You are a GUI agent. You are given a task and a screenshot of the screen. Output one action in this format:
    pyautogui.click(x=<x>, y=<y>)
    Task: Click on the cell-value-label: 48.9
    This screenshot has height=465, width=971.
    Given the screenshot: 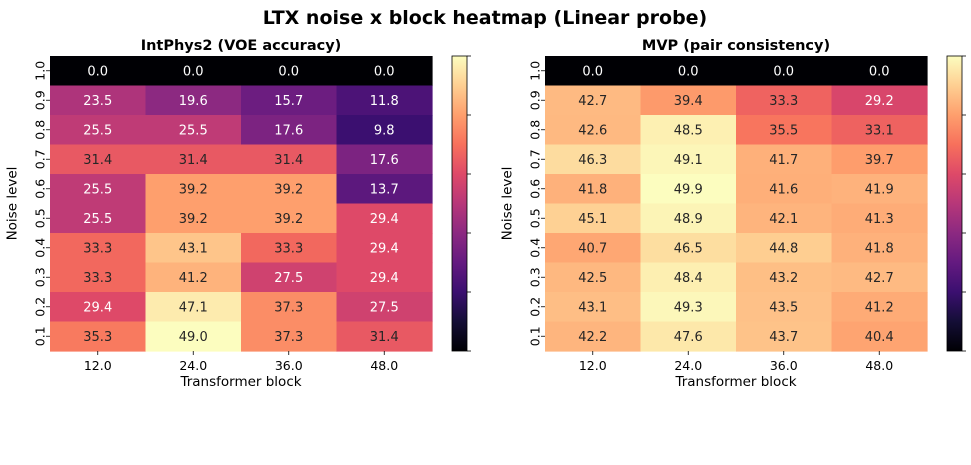 What is the action you would take?
    pyautogui.click(x=688, y=219)
    